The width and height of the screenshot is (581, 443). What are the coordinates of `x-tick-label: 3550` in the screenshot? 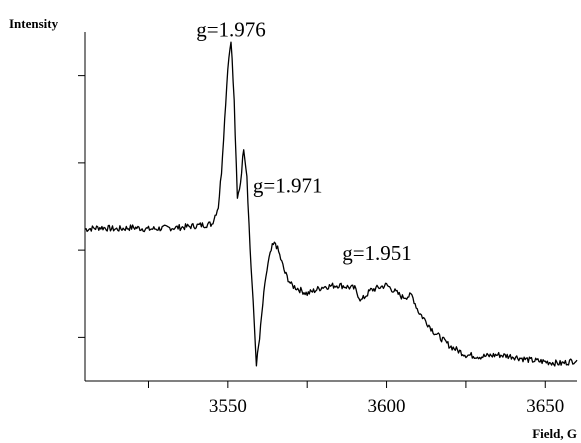 It's located at (228, 406).